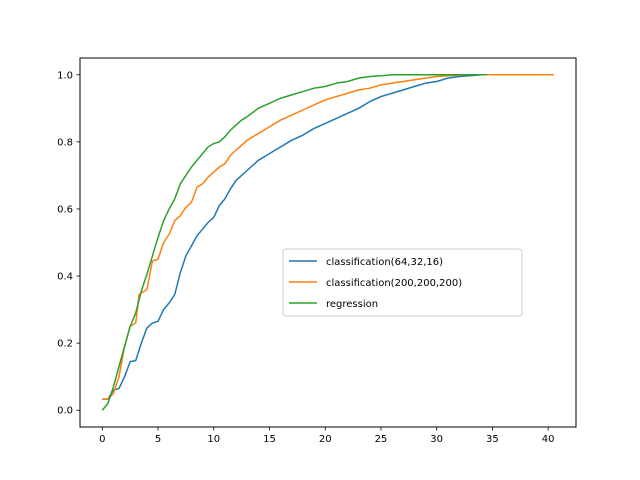 This screenshot has height=480, width=640. What do you see at coordinates (65, 209) in the screenshot?
I see `y-tick-label: 0.6` at bounding box center [65, 209].